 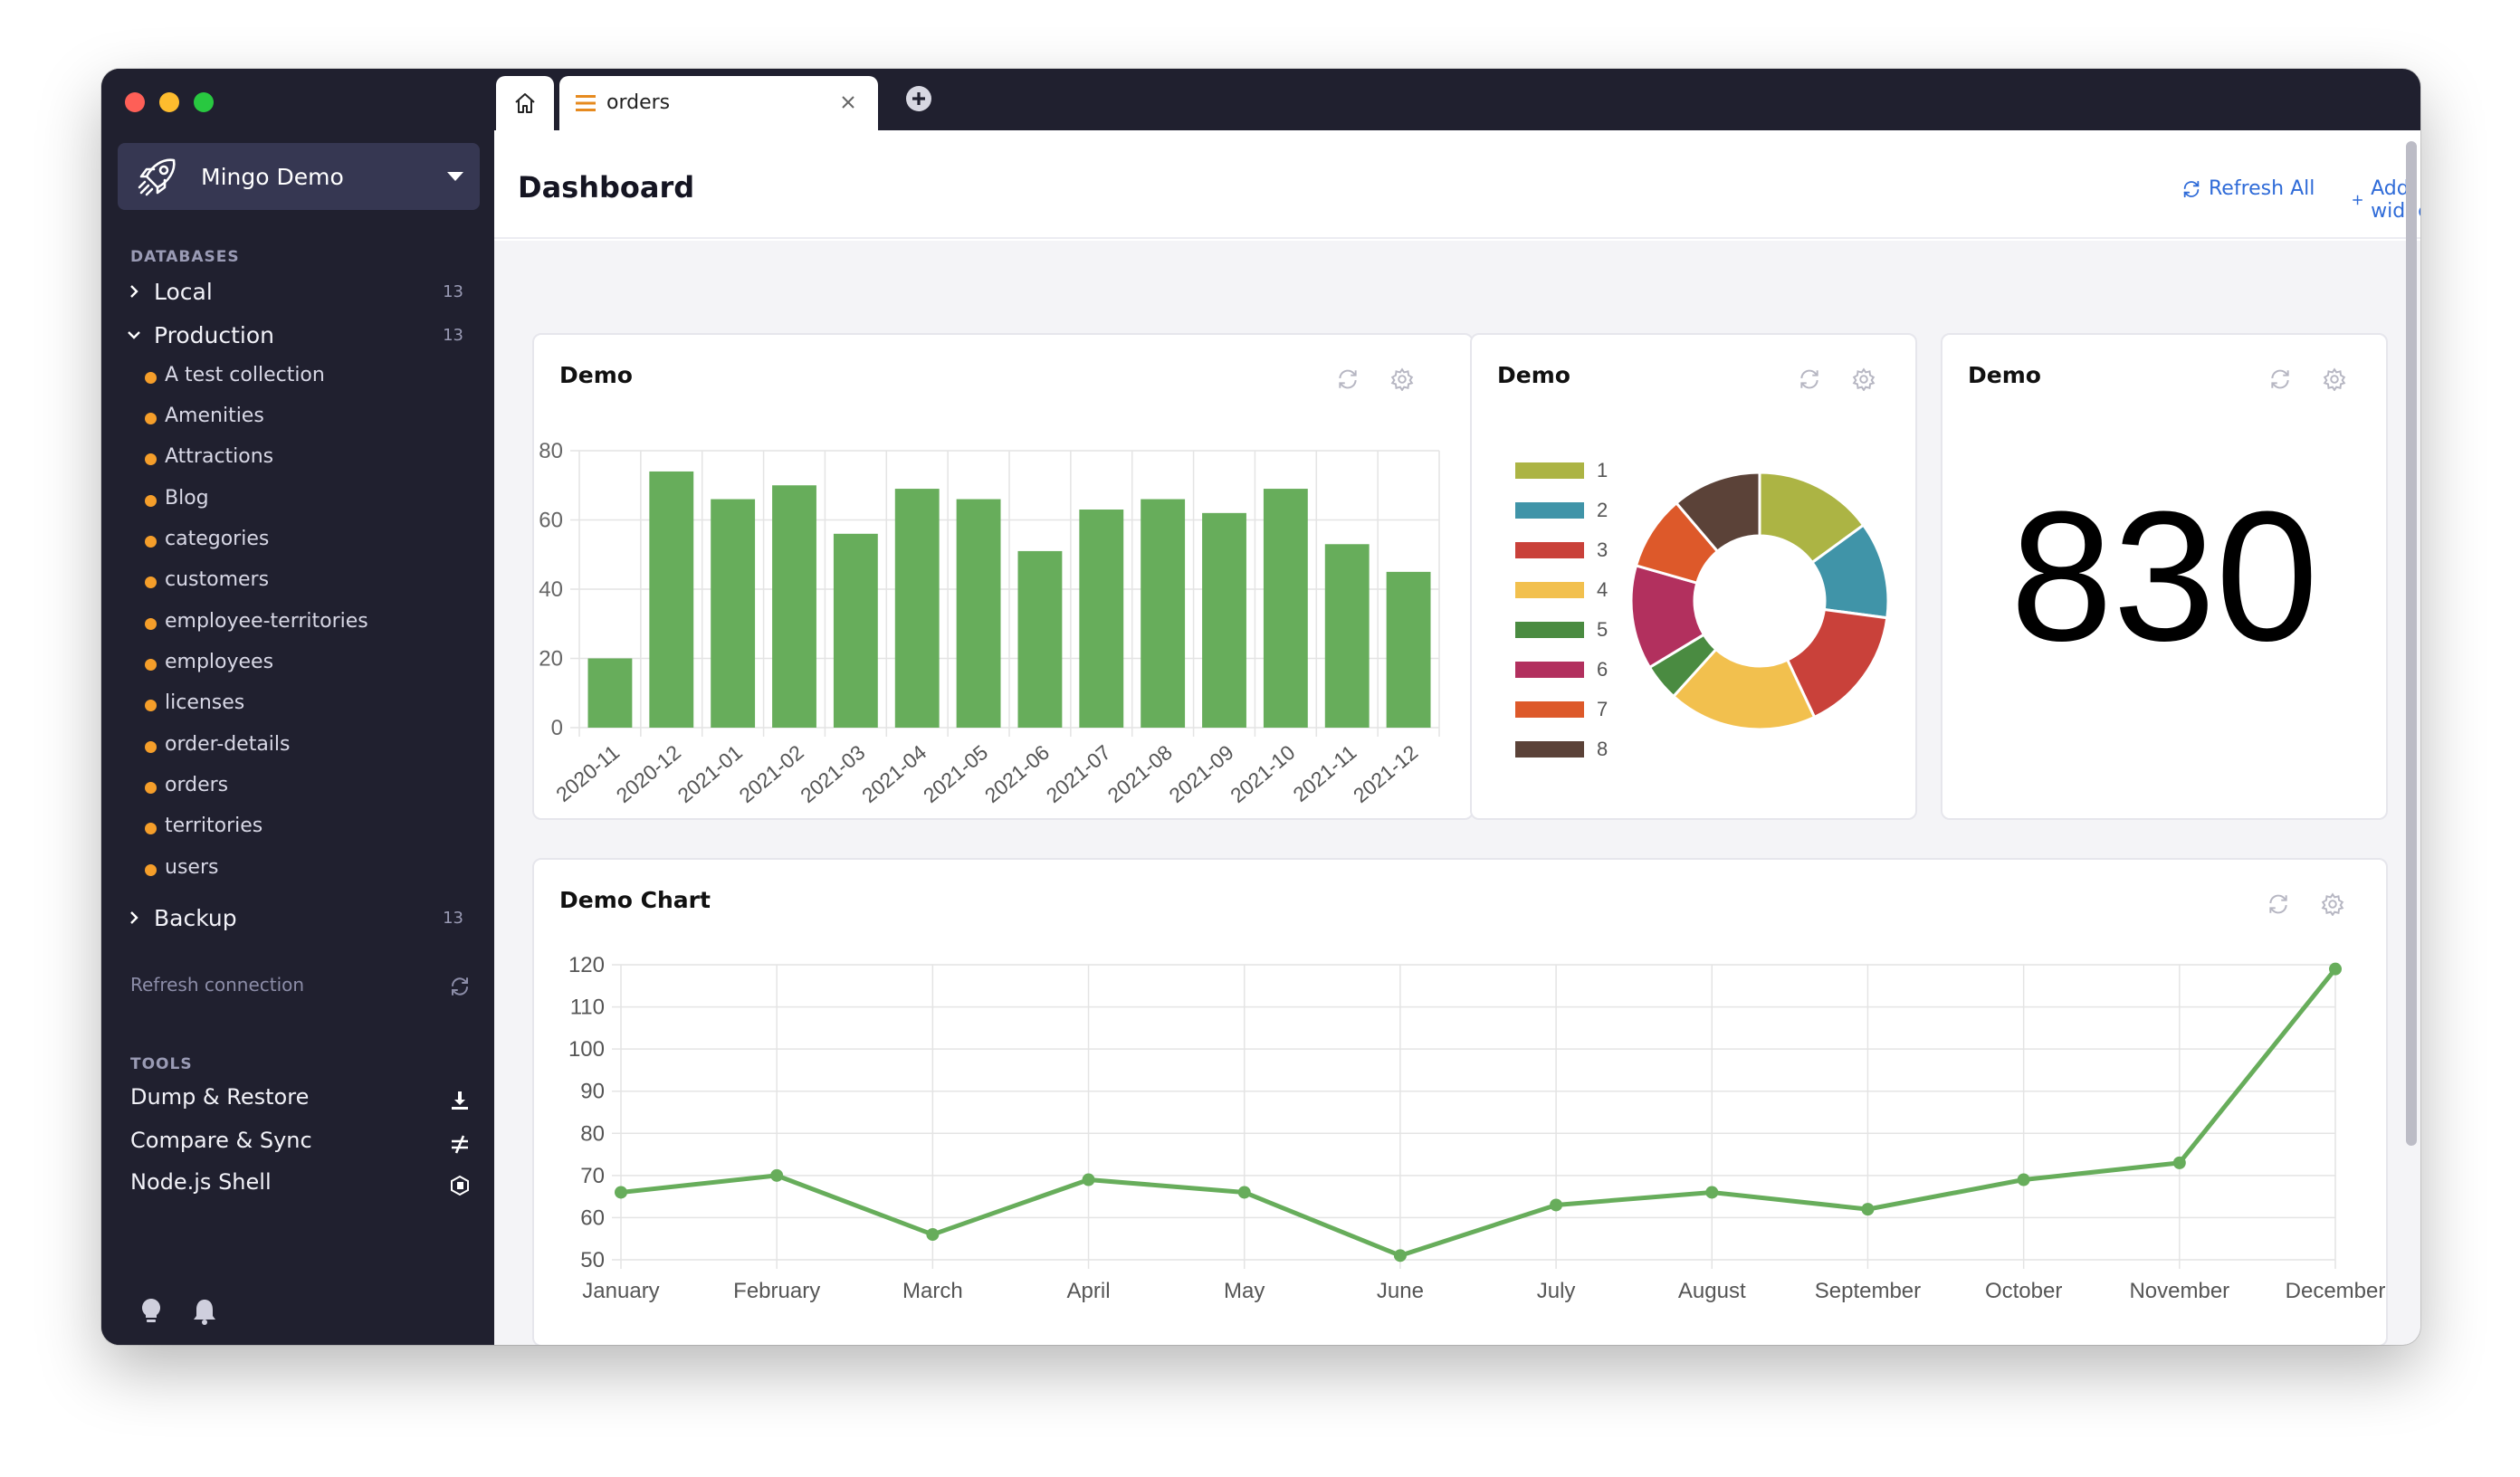 I want to click on legend-item: 4, so click(x=1561, y=590).